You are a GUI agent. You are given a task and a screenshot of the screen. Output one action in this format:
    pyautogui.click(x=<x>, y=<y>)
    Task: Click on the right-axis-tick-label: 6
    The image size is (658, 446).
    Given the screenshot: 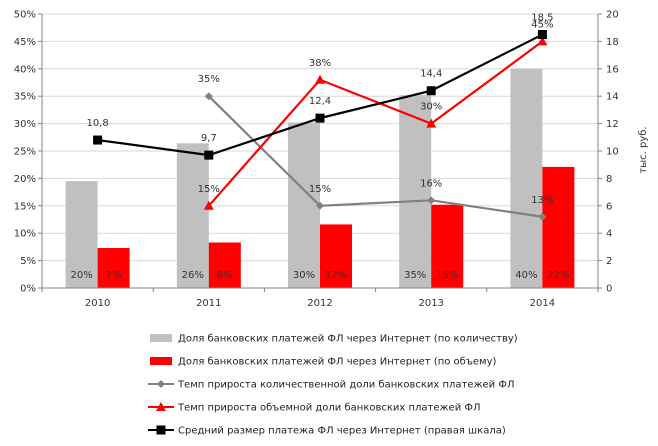 What is the action you would take?
    pyautogui.click(x=609, y=206)
    